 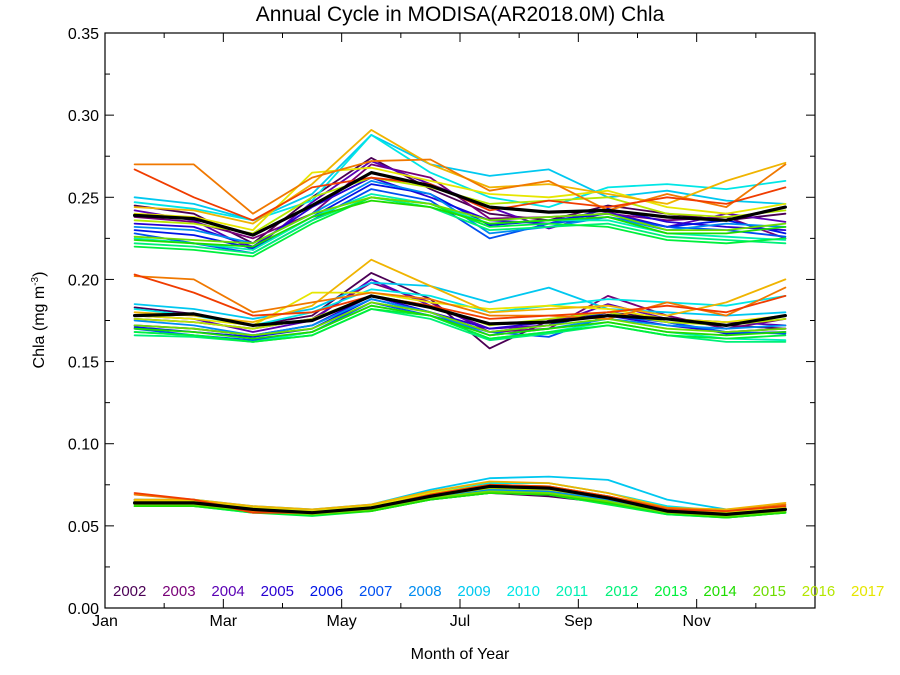 I want to click on legend-label-2010: 2010, so click(x=523, y=591).